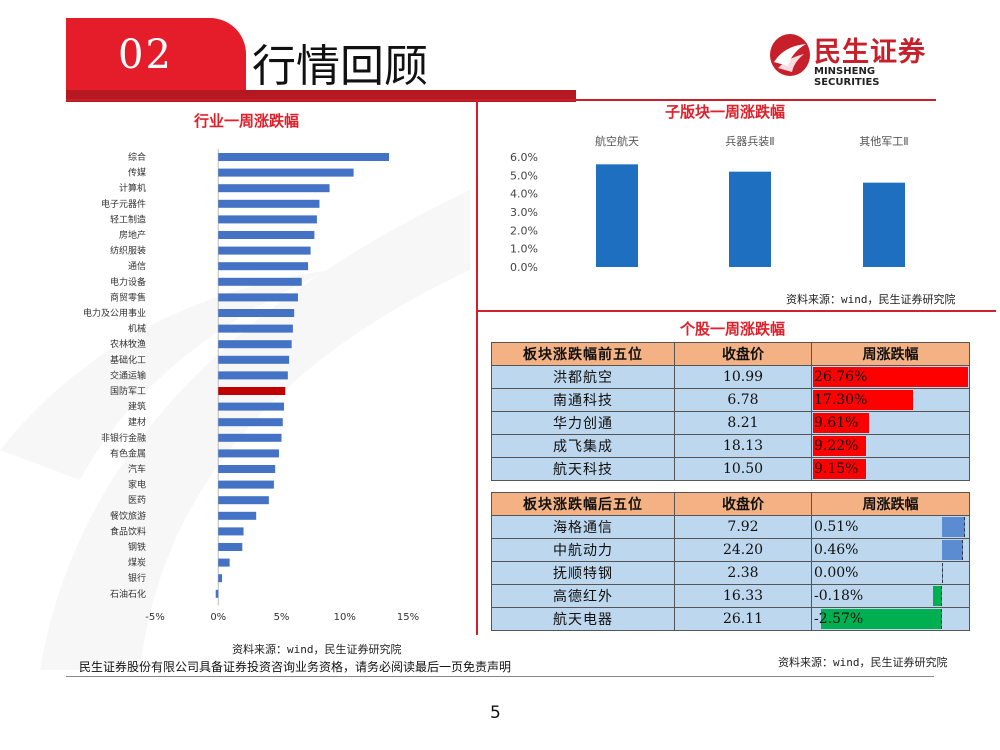 The width and height of the screenshot is (1000, 750). What do you see at coordinates (890, 596) in the screenshot?
I see `stock-change-cell: -0.18%` at bounding box center [890, 596].